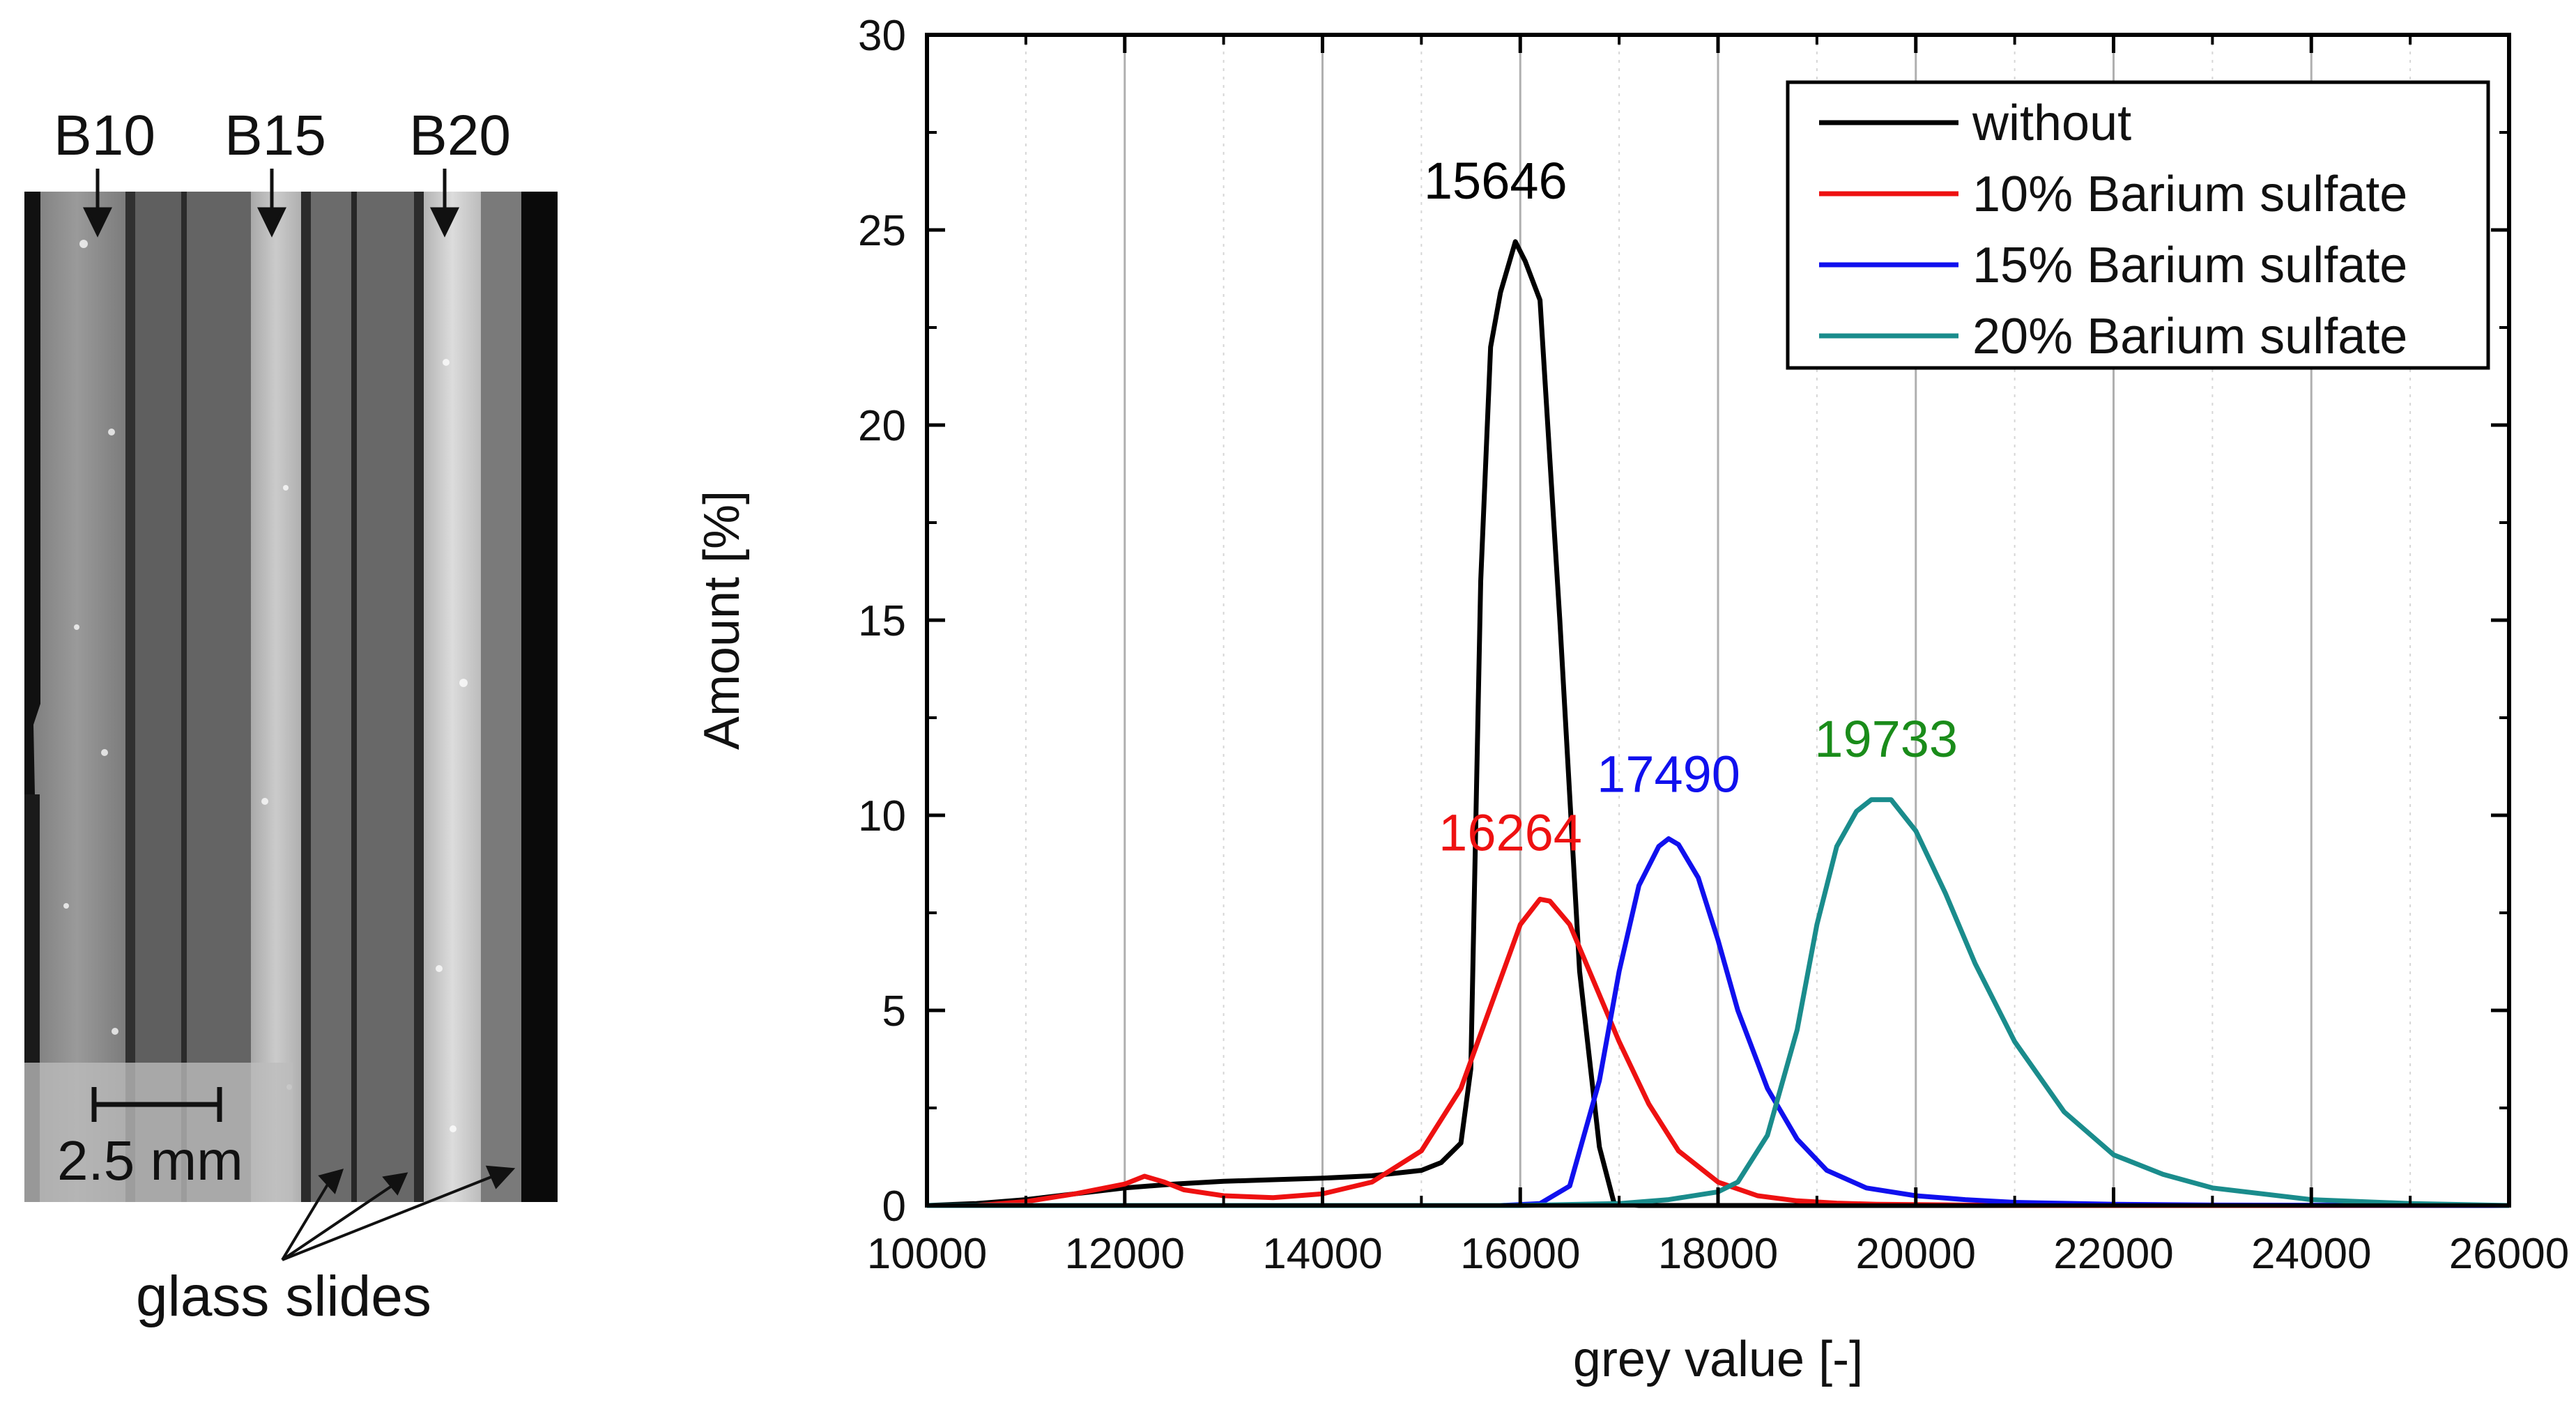  I want to click on y-tick-label: 0, so click(894, 1207).